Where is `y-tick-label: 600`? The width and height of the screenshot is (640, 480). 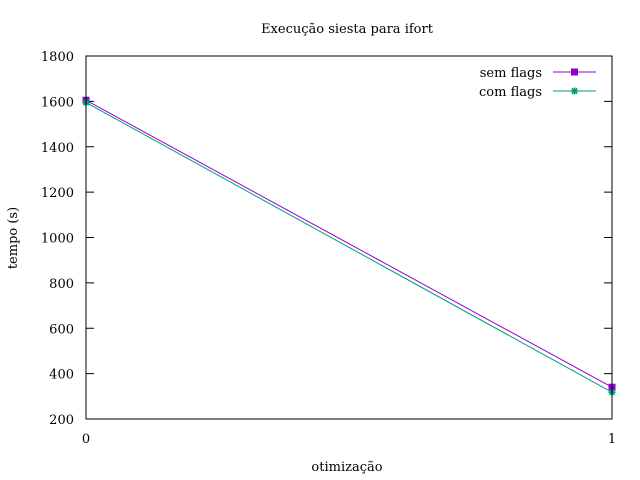
y-tick-label: 600 is located at coordinates (61, 329).